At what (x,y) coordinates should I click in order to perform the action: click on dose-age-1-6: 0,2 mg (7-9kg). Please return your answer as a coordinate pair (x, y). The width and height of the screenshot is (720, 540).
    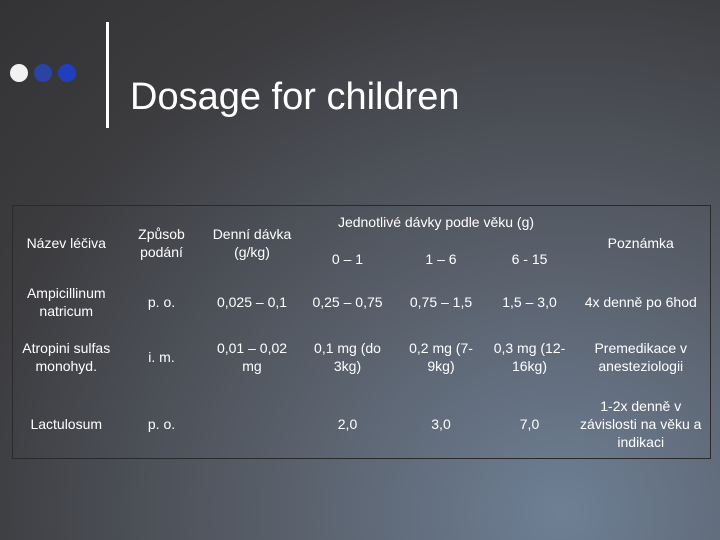
    Looking at the image, I should click on (441, 357).